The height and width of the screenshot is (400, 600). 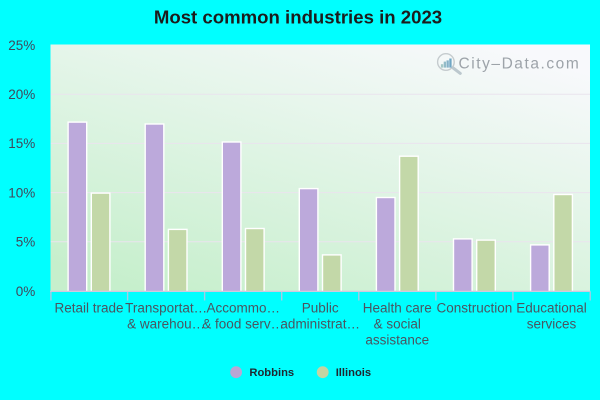 What do you see at coordinates (475, 308) in the screenshot?
I see `svg-text: Construction` at bounding box center [475, 308].